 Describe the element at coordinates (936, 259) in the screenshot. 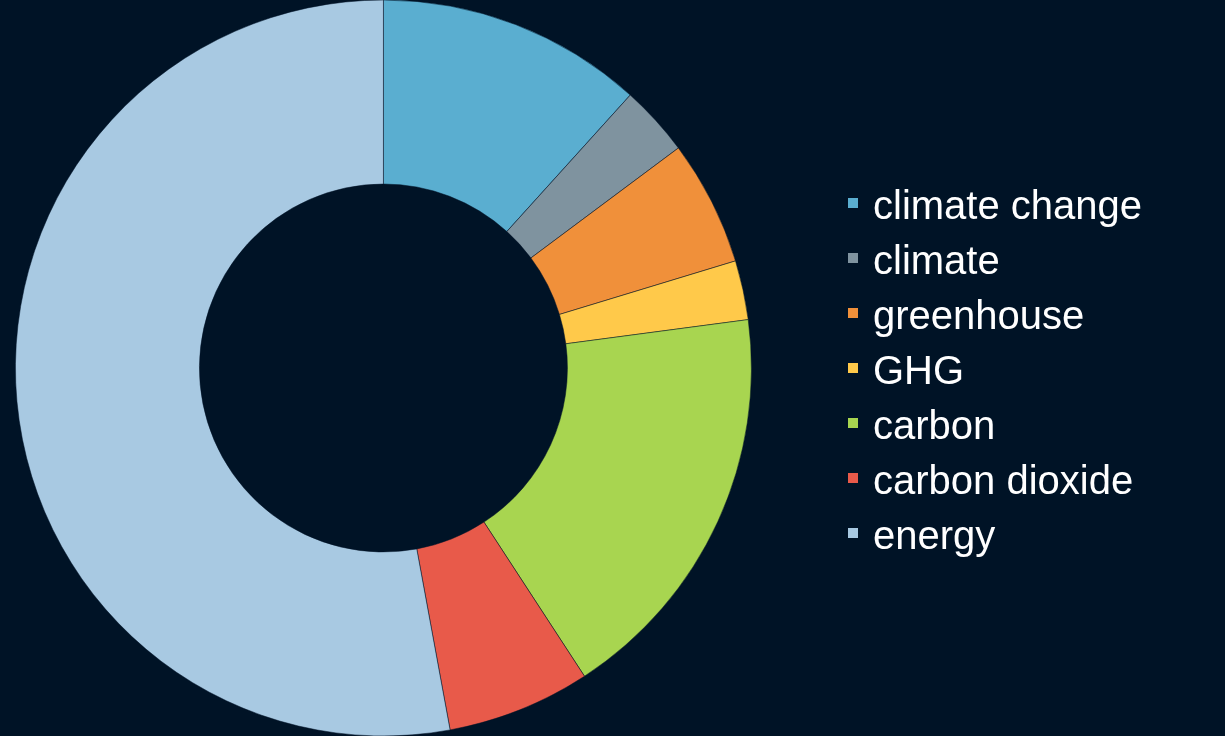

I see `legend-label: climate` at that location.